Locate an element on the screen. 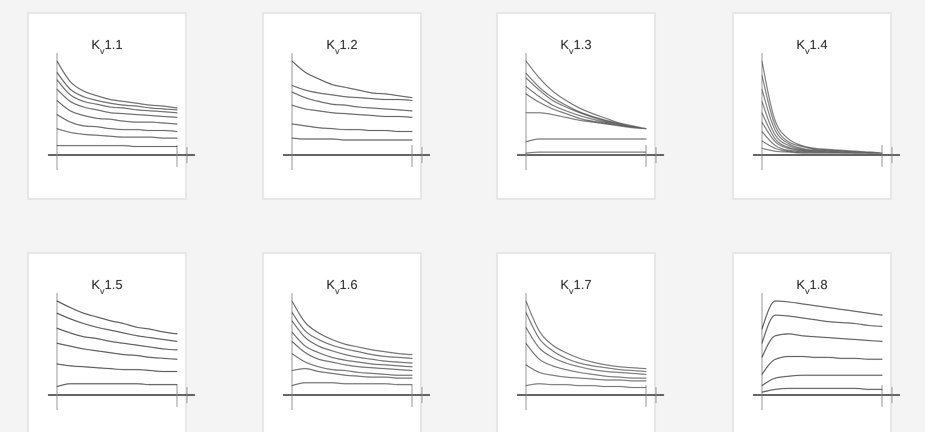 The image size is (925, 432). chart-title: K$_{v}$1.4 is located at coordinates (812, 46).